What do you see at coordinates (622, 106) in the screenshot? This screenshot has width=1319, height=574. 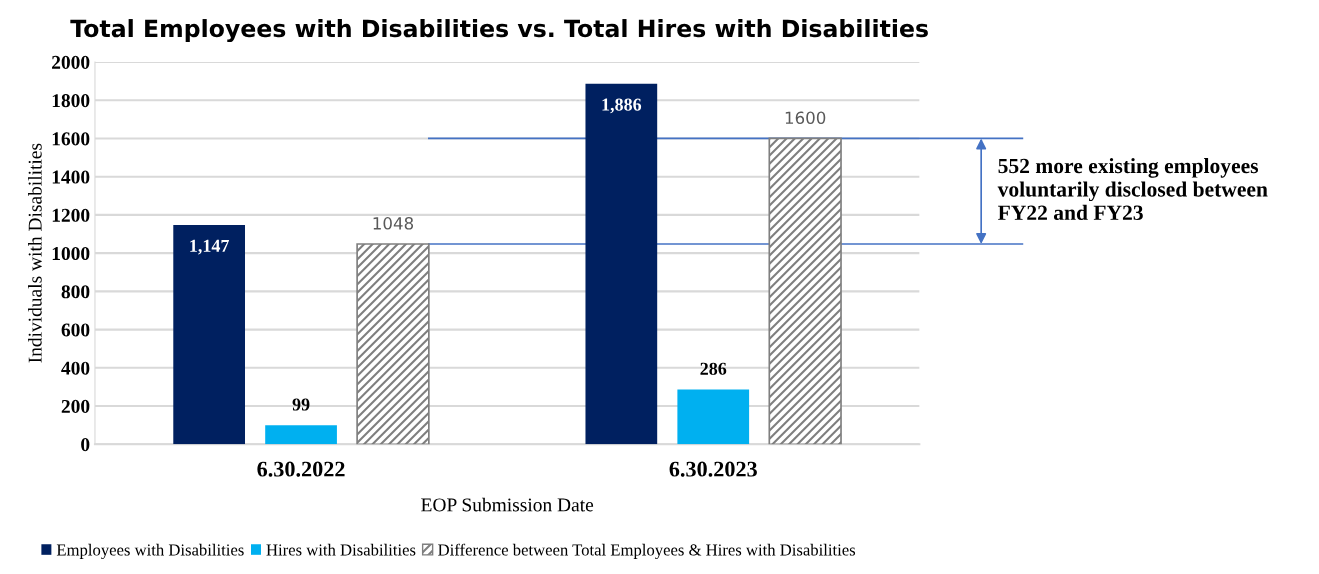 I see `data-label: 1,886` at bounding box center [622, 106].